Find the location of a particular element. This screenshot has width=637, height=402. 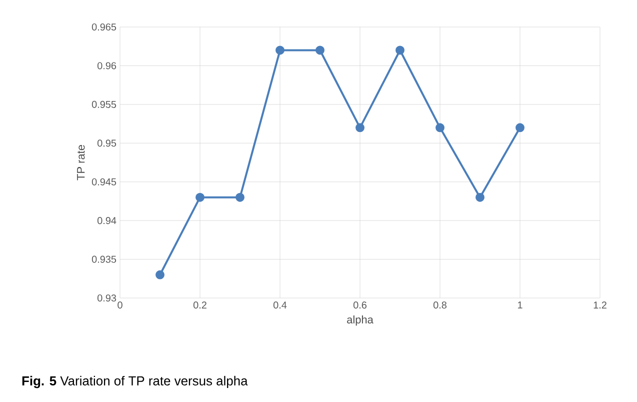

y-tick-label: 0.935 is located at coordinates (104, 259).